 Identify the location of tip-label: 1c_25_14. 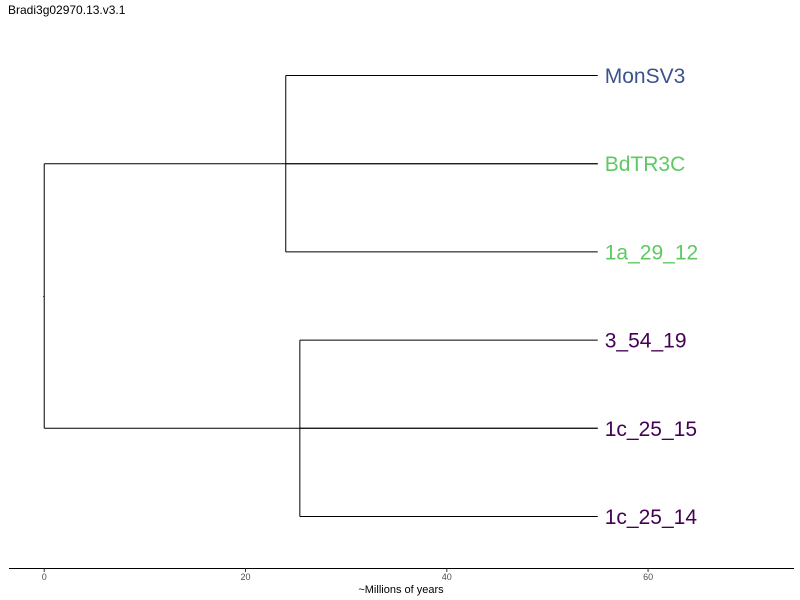
(651, 517).